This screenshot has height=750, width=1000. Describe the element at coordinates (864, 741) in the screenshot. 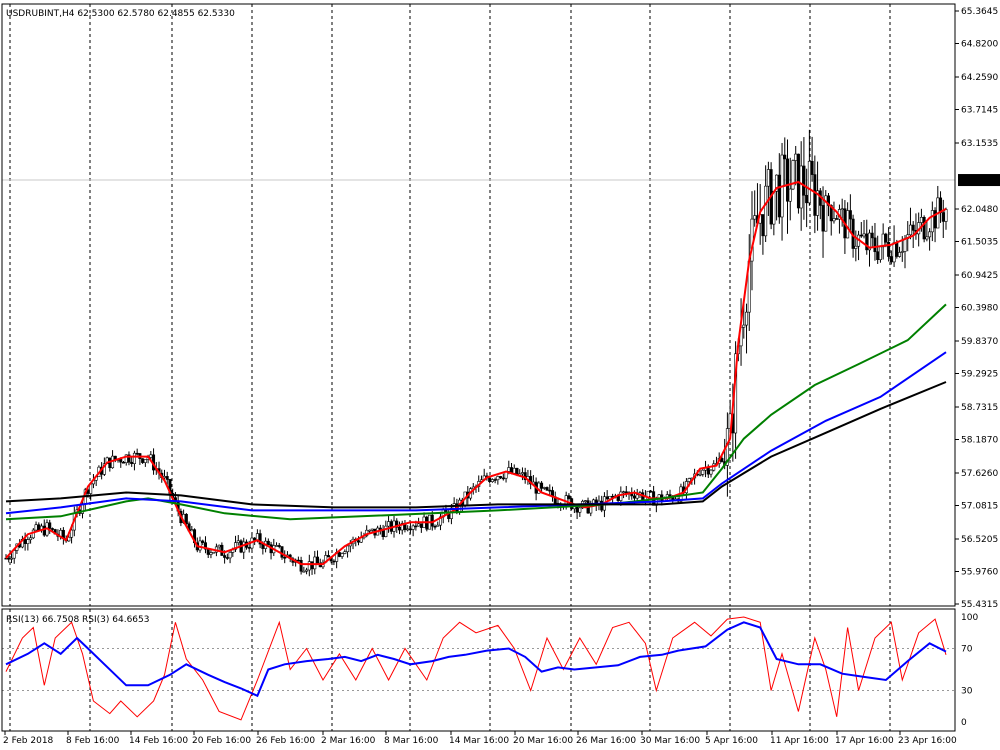

I see `date-tick-label: 17 Apr 16:00` at that location.